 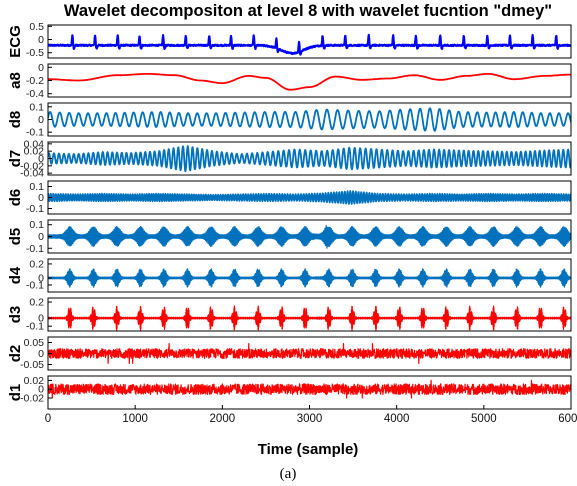 What do you see at coordinates (135, 419) in the screenshot?
I see `x-tick-label: 1000` at bounding box center [135, 419].